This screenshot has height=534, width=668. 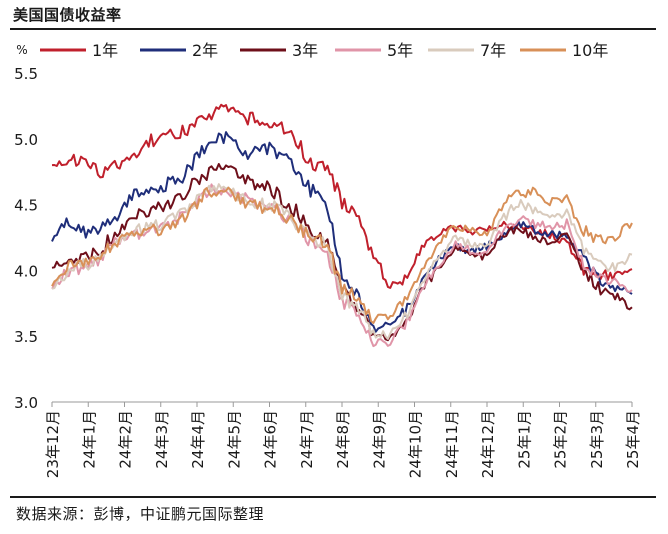 What do you see at coordinates (561, 439) in the screenshot?
I see `x-tick-label: 25年2月` at bounding box center [561, 439].